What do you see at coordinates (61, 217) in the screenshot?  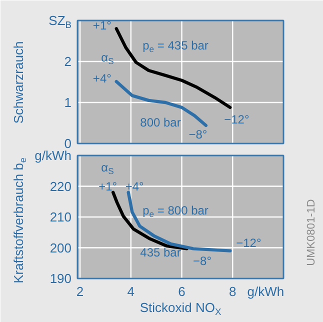 I see `y-tick-label: 210` at bounding box center [61, 217].